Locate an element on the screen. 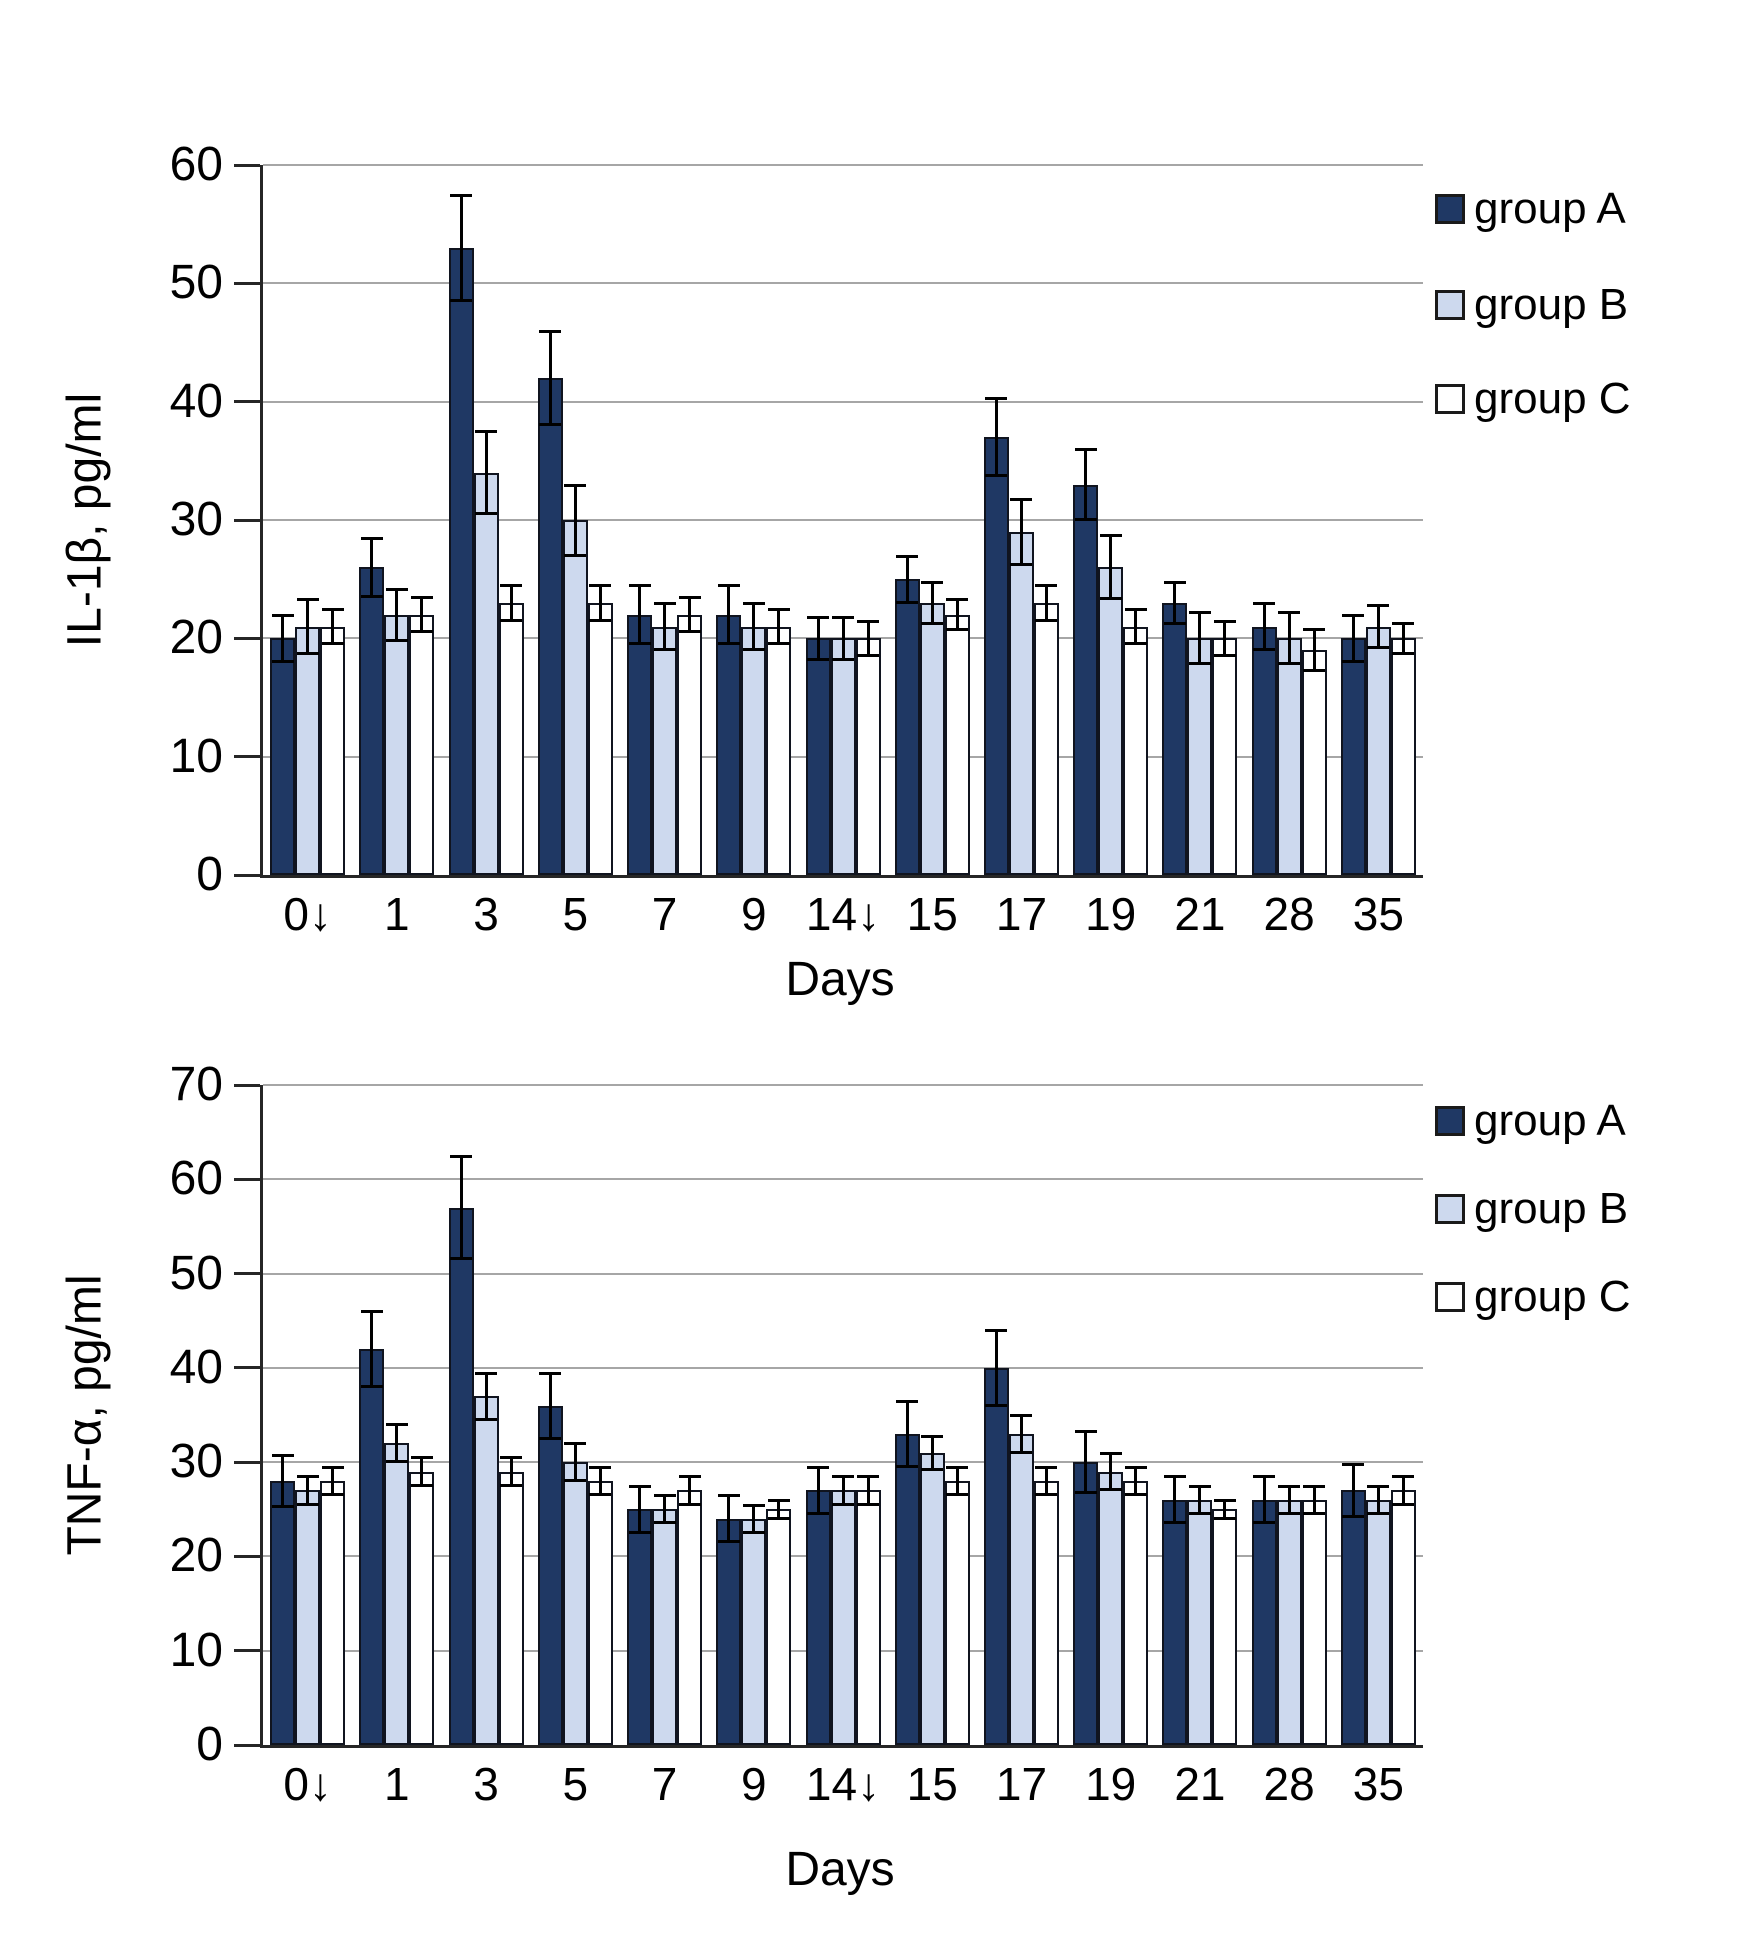  x-tick-label-day-15: 15 is located at coordinates (932, 914).